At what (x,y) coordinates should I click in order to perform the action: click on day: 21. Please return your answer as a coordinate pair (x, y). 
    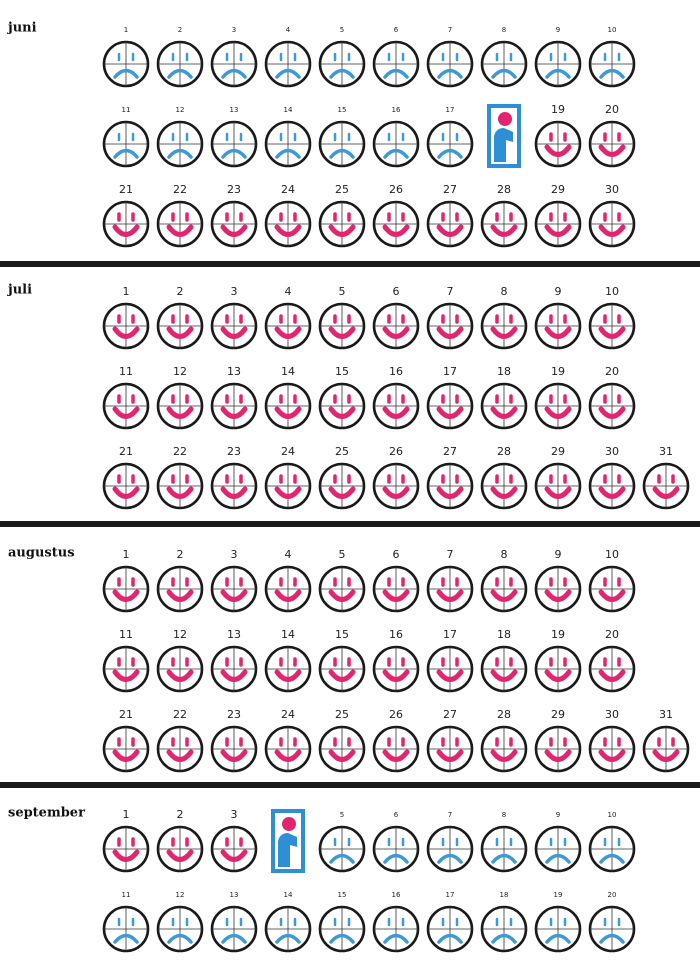
    Looking at the image, I should click on (126, 215).